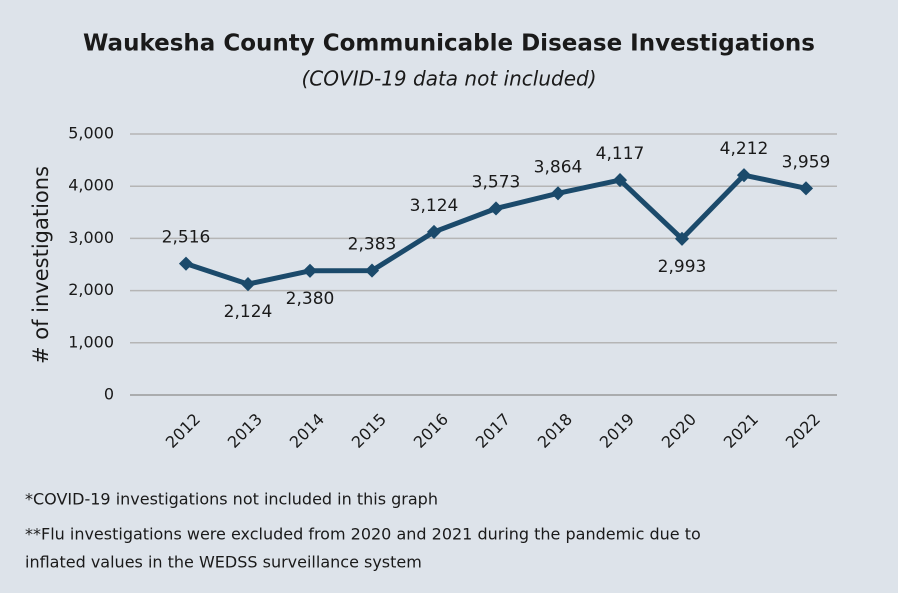 Image resolution: width=898 pixels, height=593 pixels. What do you see at coordinates (248, 312) in the screenshot?
I see `data-label: 2,124` at bounding box center [248, 312].